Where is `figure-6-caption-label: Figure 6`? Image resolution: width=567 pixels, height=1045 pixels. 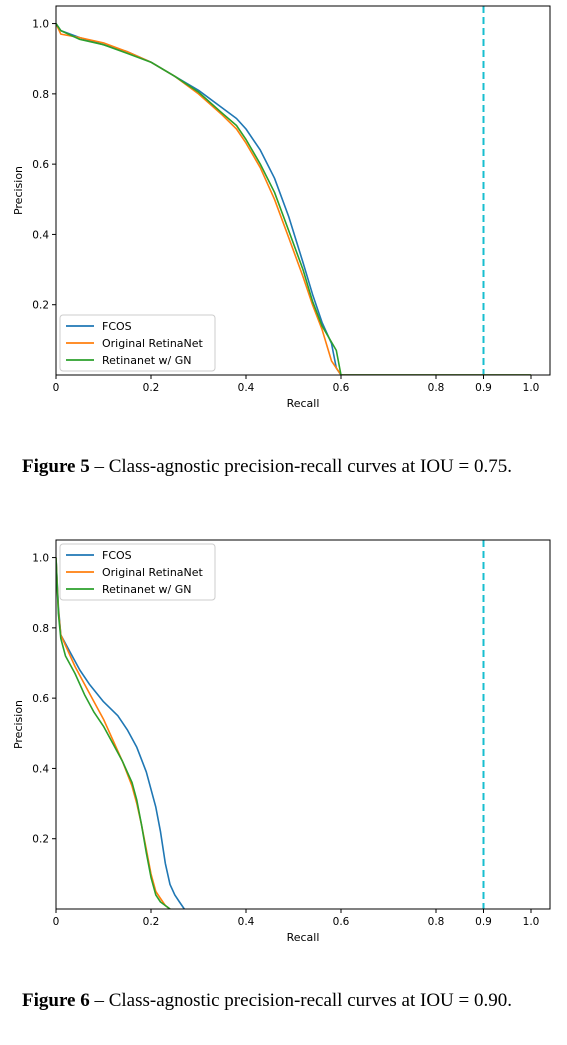
figure-6-caption-label: Figure 6 is located at coordinates (56, 1000).